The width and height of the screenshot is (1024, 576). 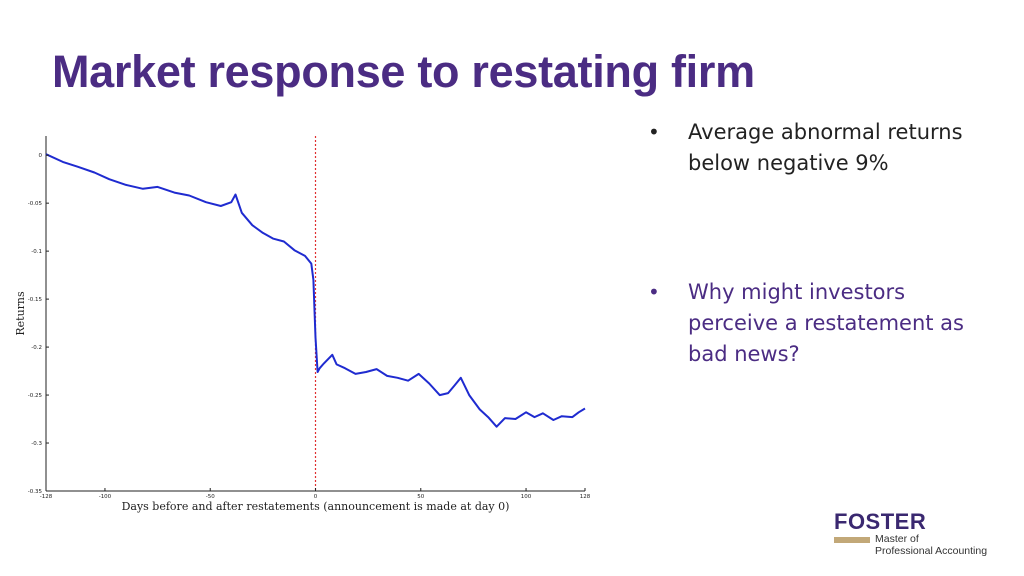 I want to click on x-tick-label: 100, so click(x=526, y=497).